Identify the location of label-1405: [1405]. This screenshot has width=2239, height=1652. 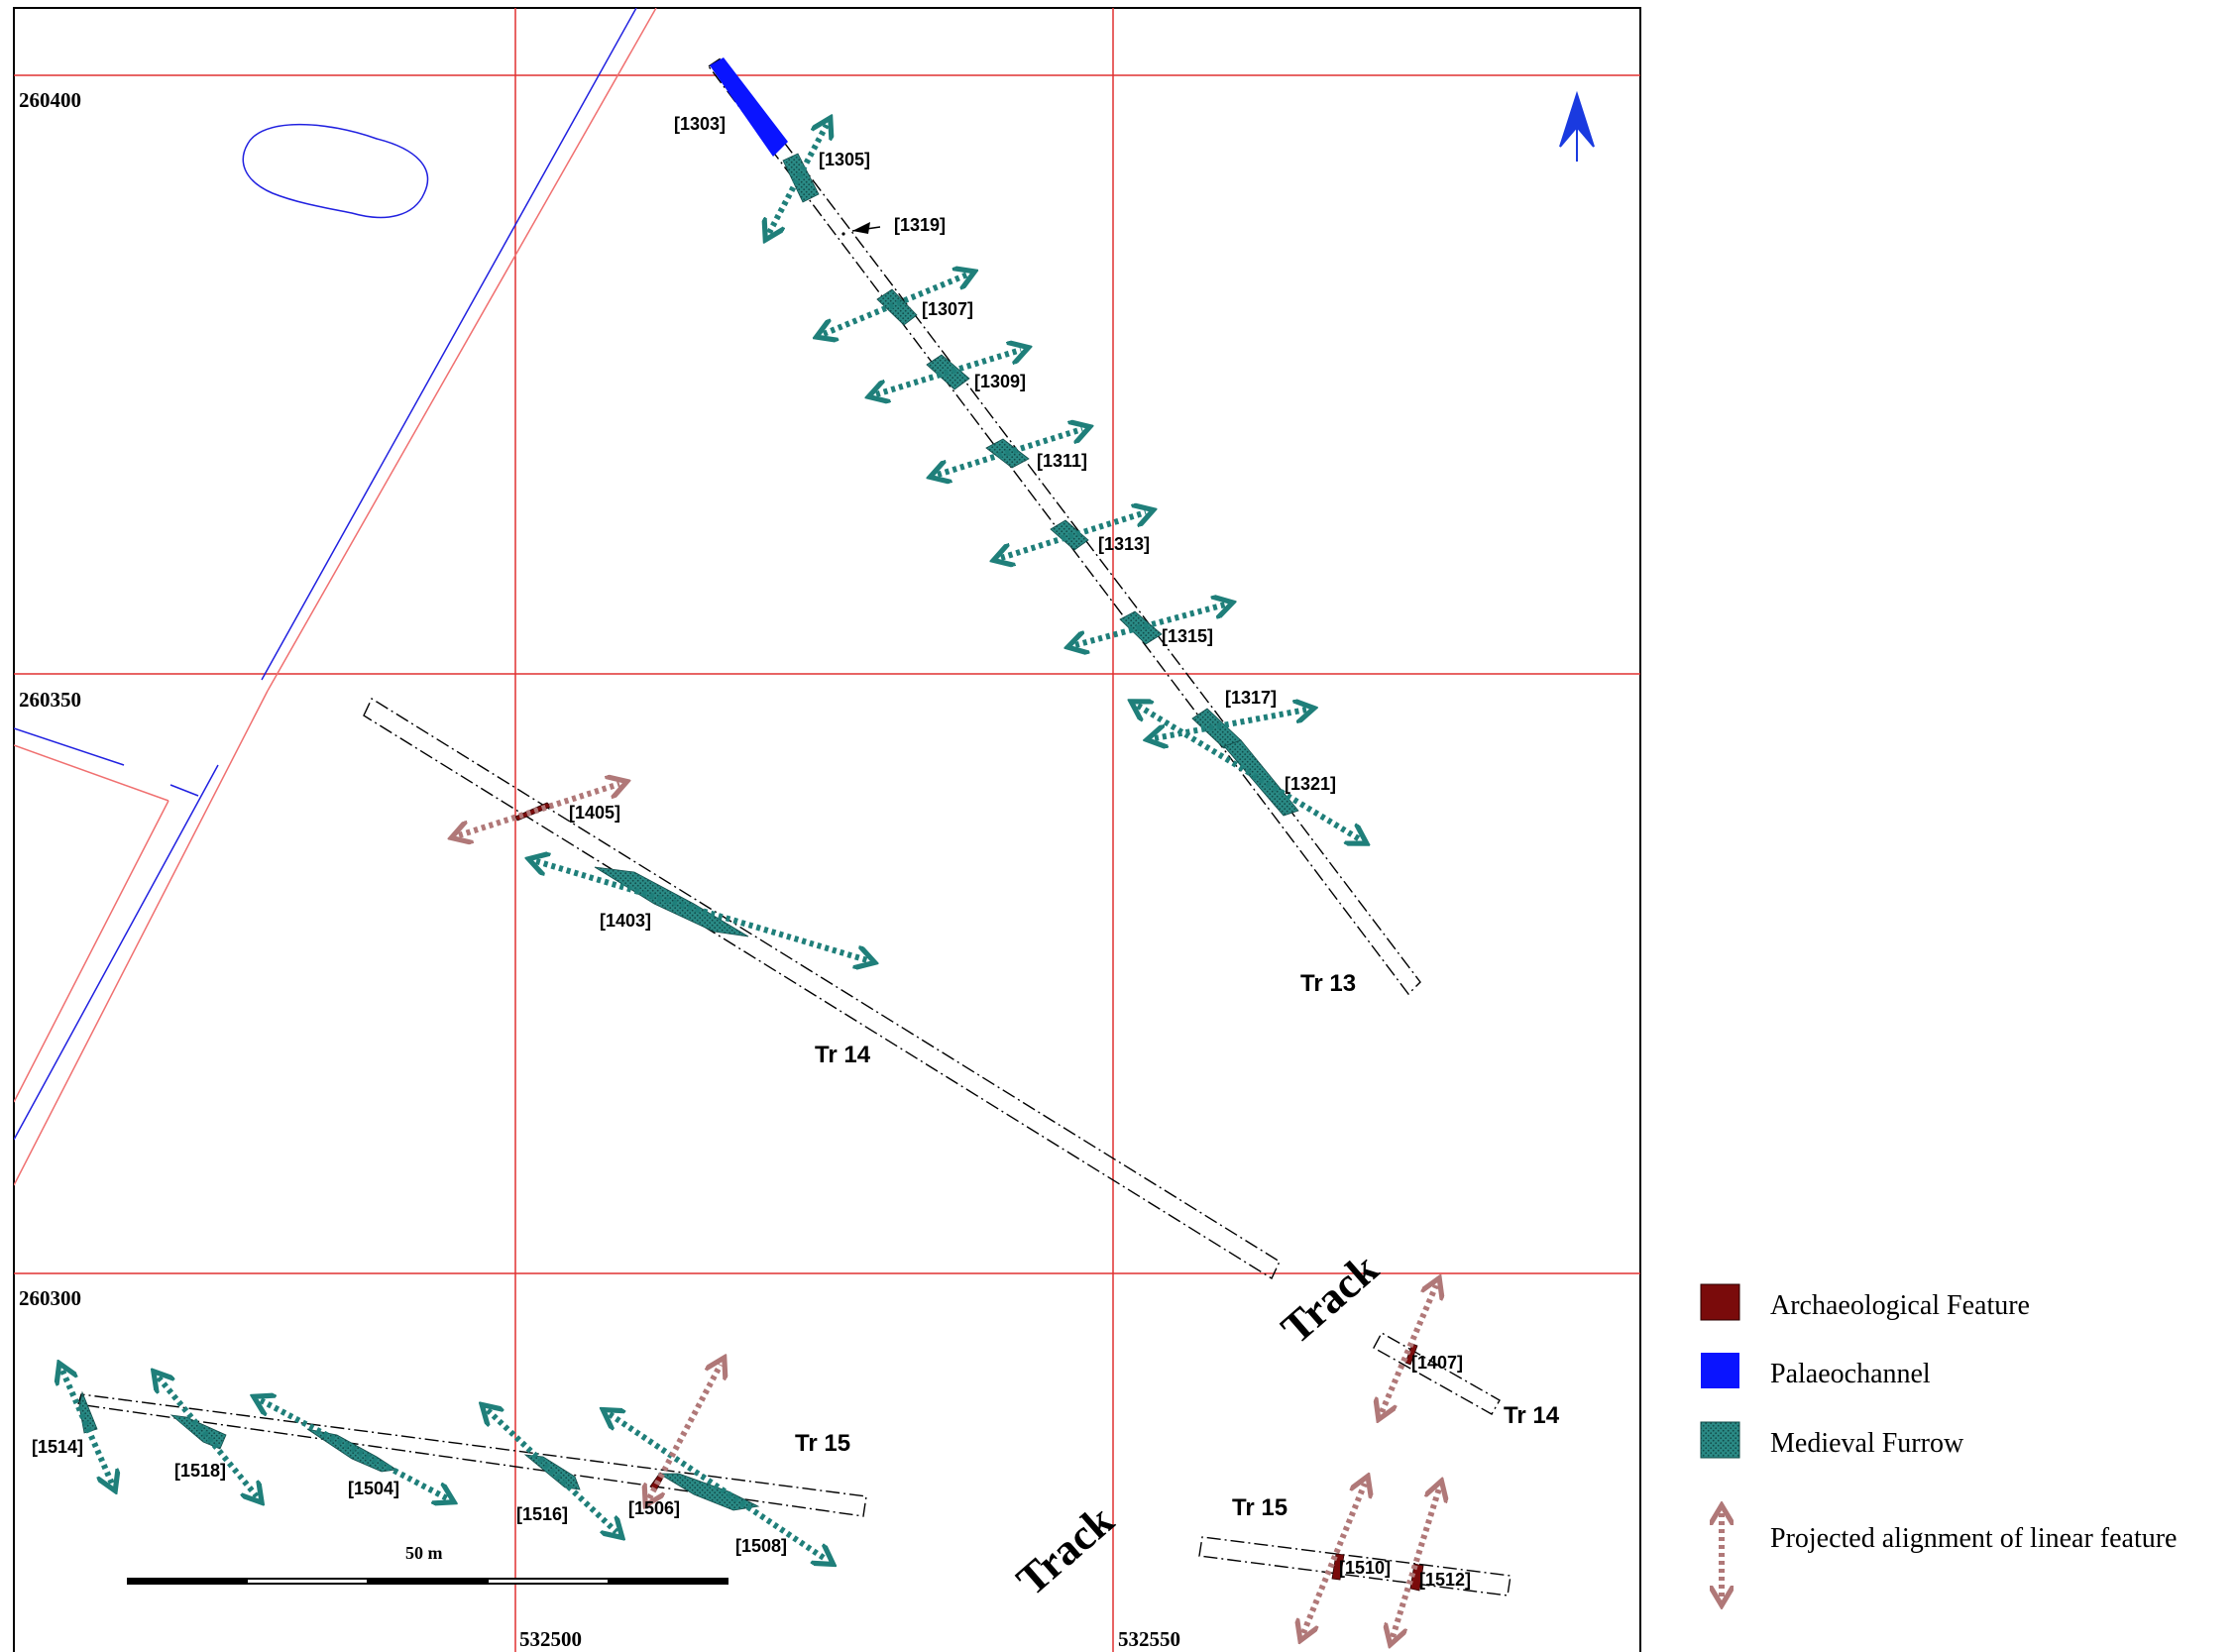
(594, 813).